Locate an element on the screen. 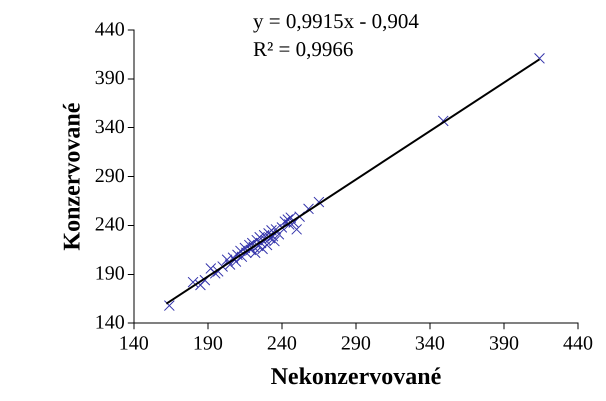 Image resolution: width=606 pixels, height=401 pixels. y-tick-label: 340 is located at coordinates (109, 127).